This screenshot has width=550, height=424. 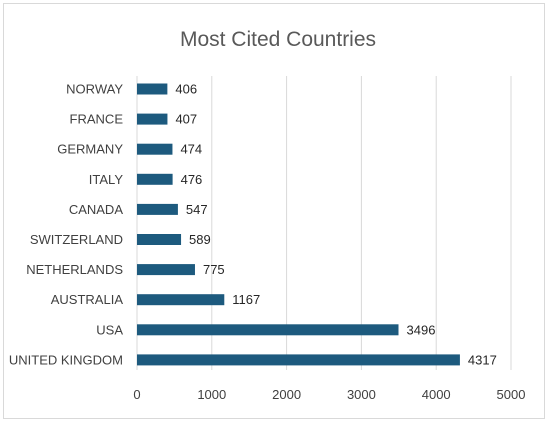 I want to click on chart-title: Most Cited Countries, so click(x=278, y=39).